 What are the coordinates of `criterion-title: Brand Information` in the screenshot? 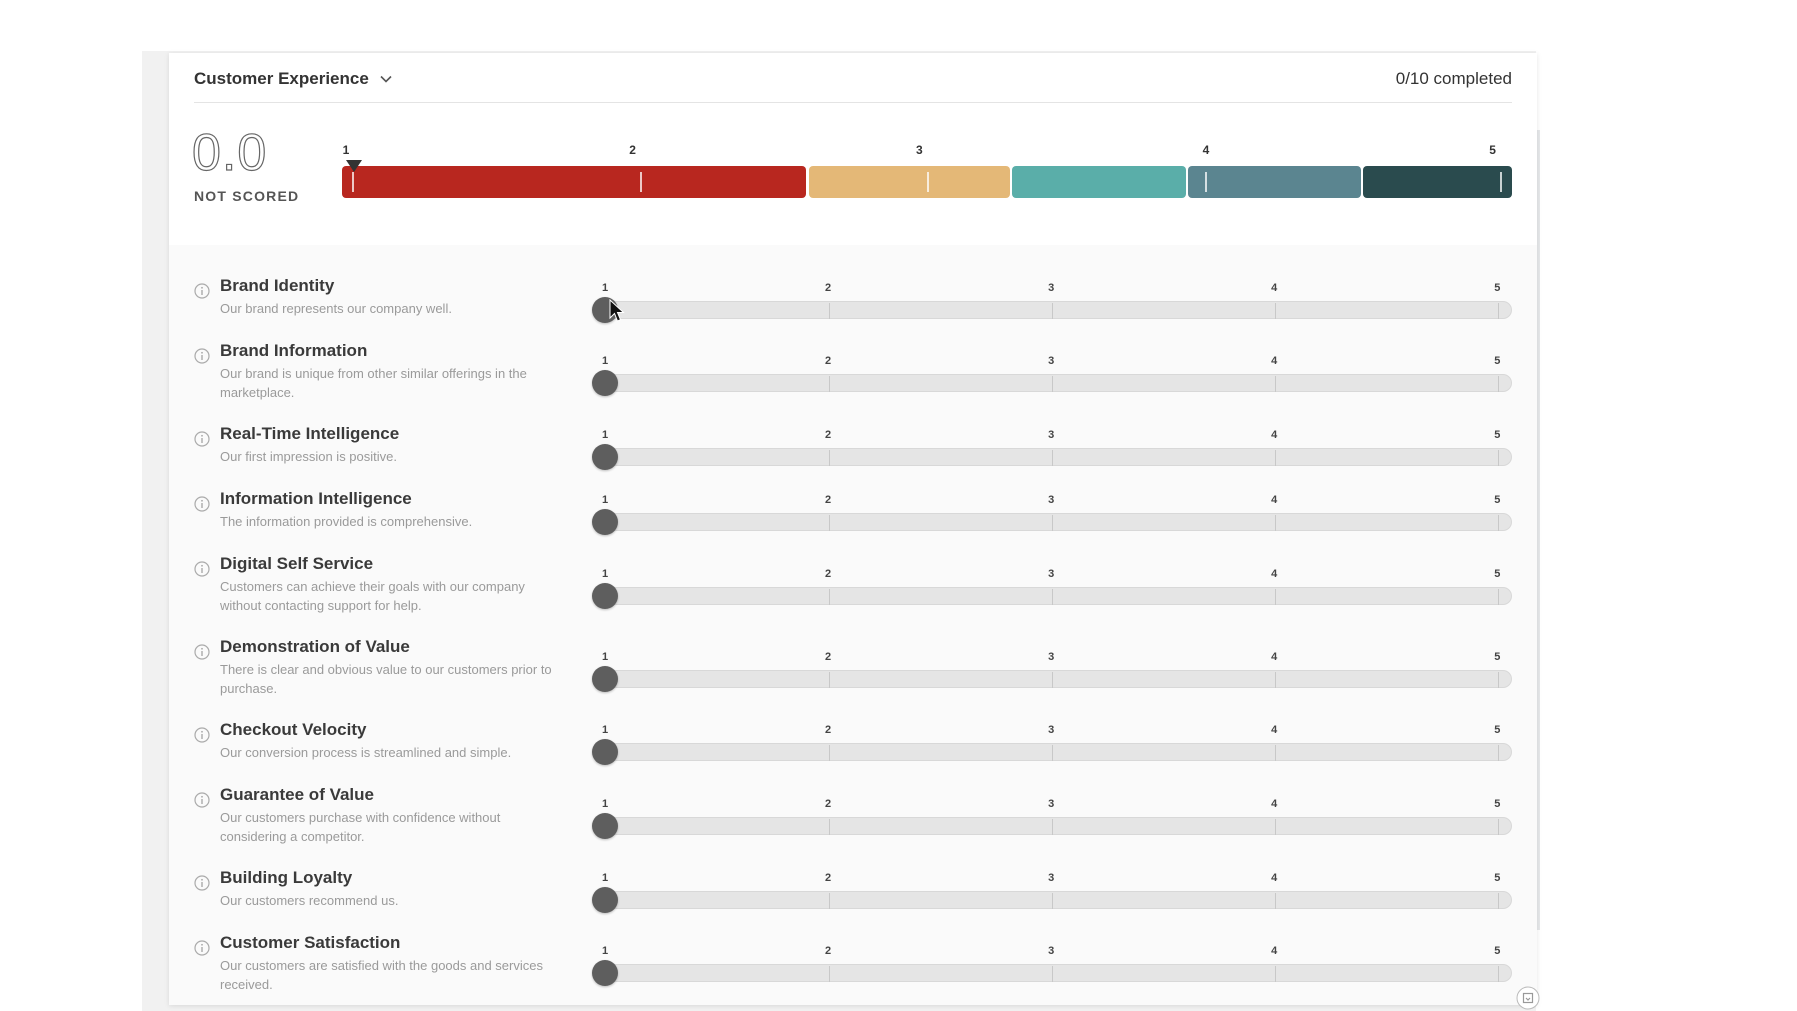 It's located at (294, 350).